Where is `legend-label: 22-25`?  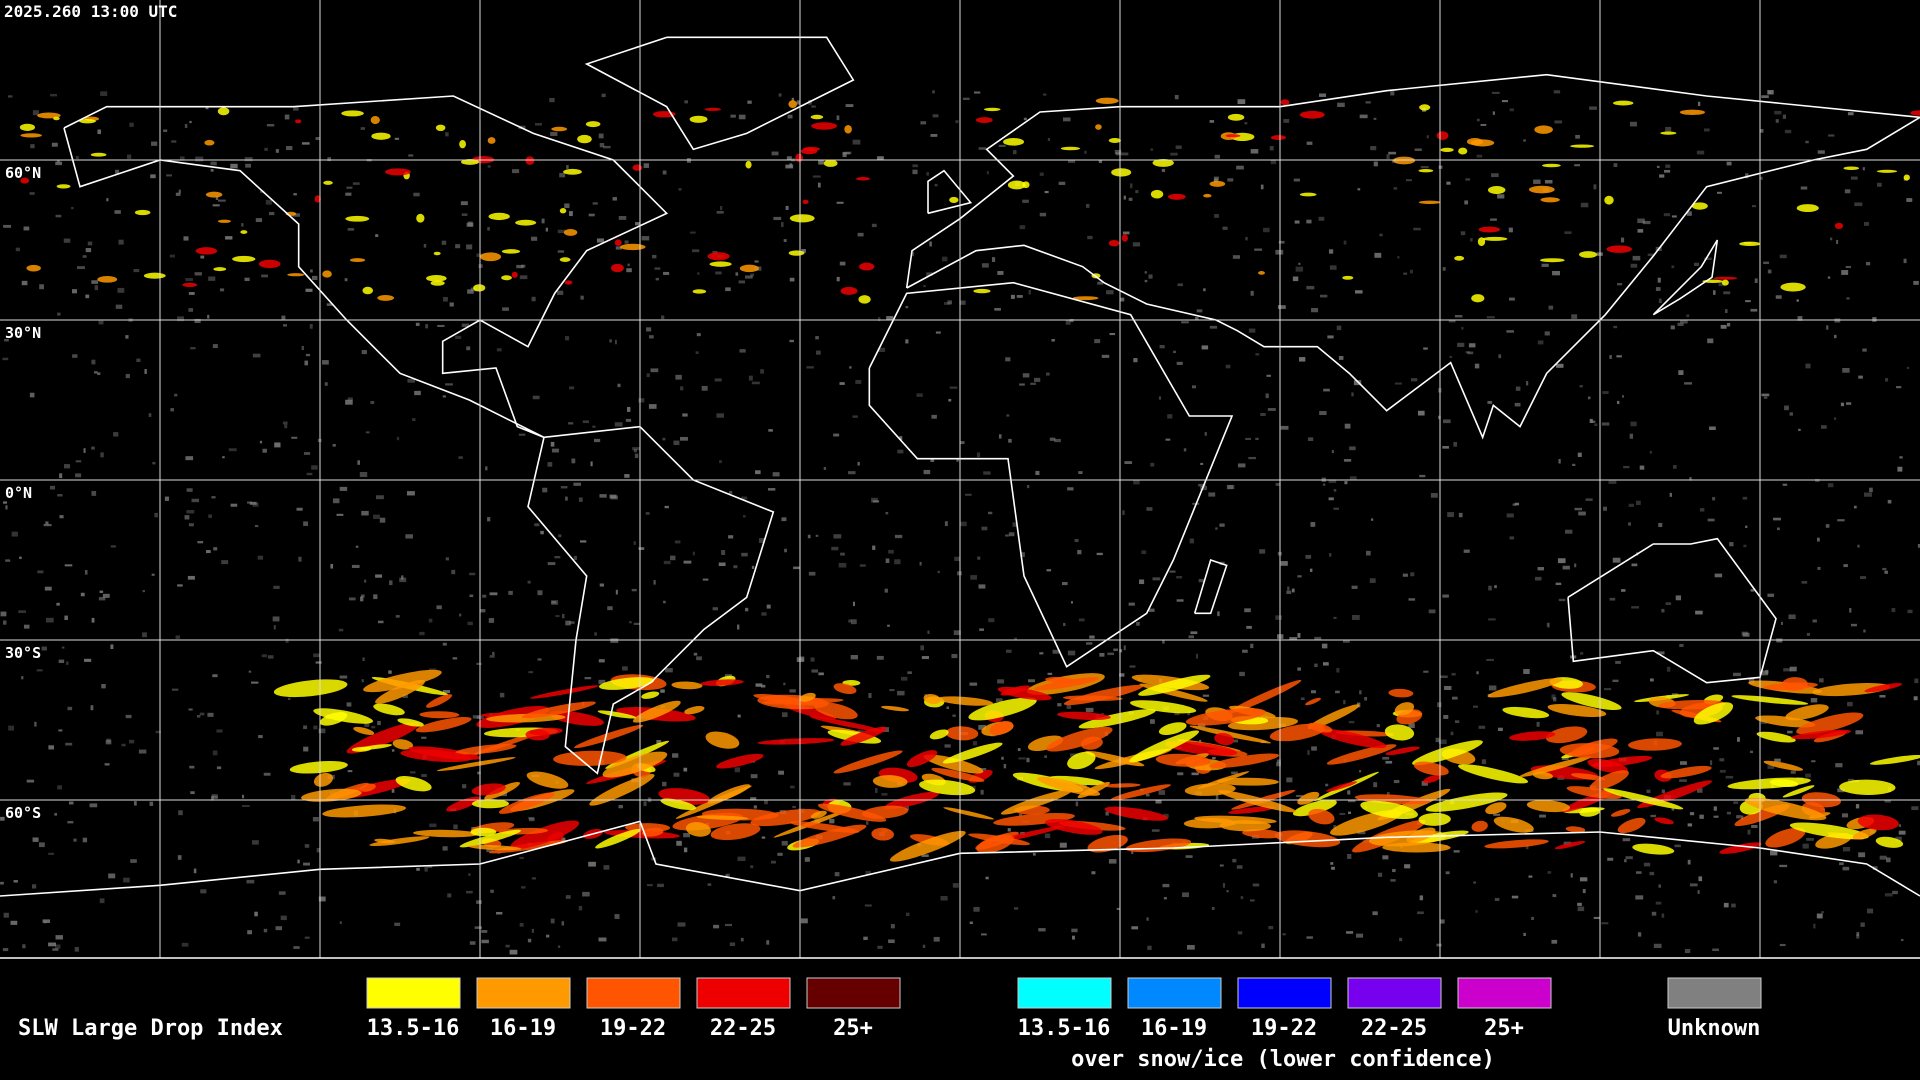 legend-label: 22-25 is located at coordinates (1394, 1028).